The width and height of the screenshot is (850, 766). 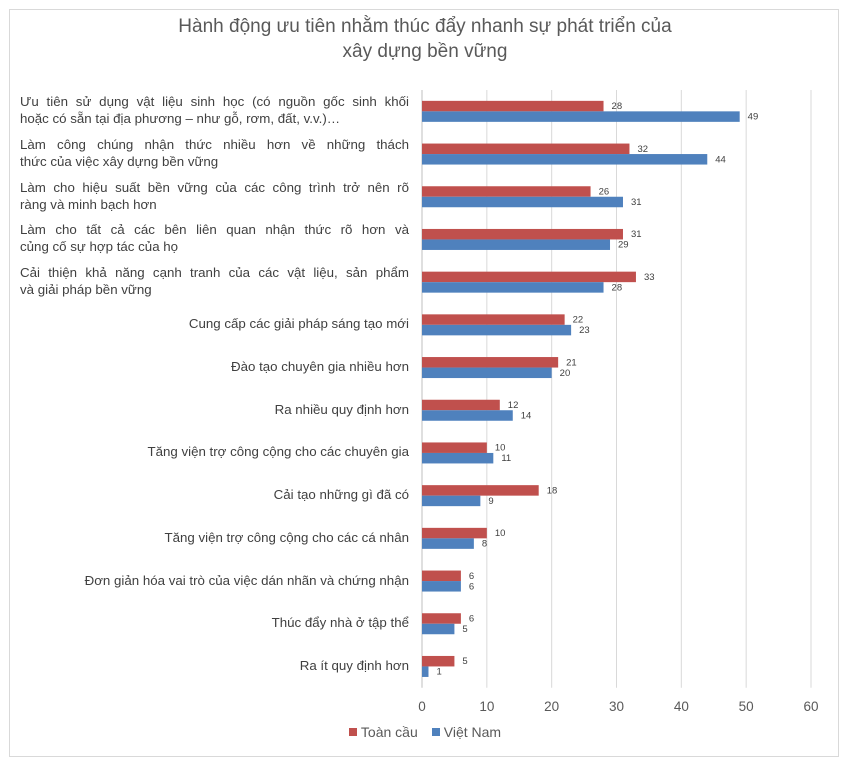 What do you see at coordinates (214, 366) in the screenshot?
I see `category-label-6: Đào tạo chuyên gia nhiều hơn` at bounding box center [214, 366].